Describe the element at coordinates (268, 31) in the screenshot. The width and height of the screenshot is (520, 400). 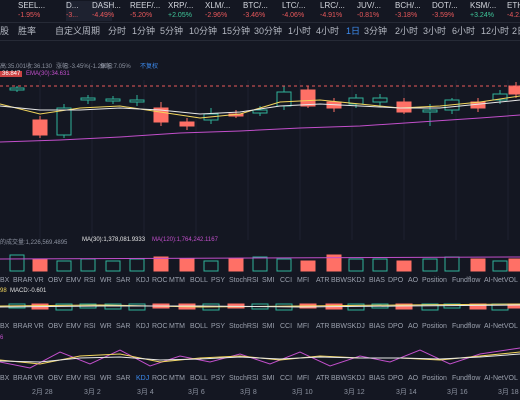
I see `period-option: 30分钟` at that location.